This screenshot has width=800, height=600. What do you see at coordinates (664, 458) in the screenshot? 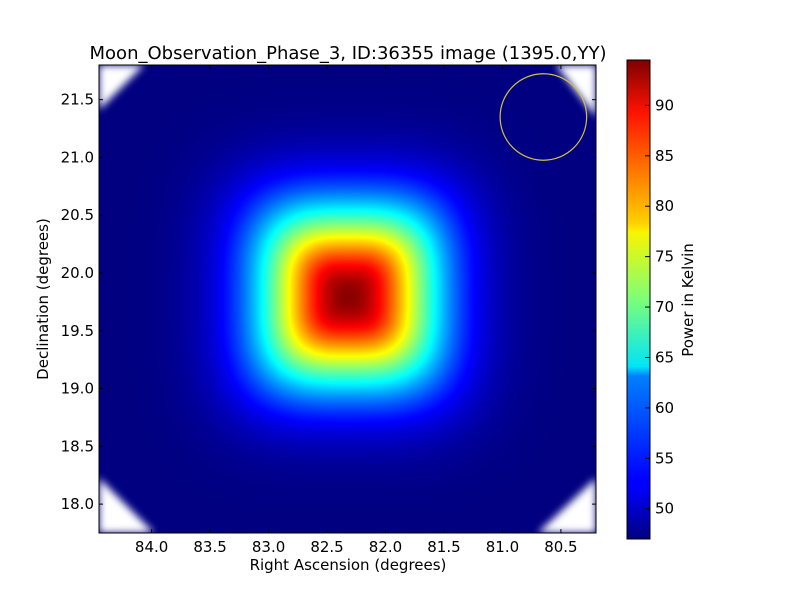
I see `colorbar-tick-label: 55` at bounding box center [664, 458].